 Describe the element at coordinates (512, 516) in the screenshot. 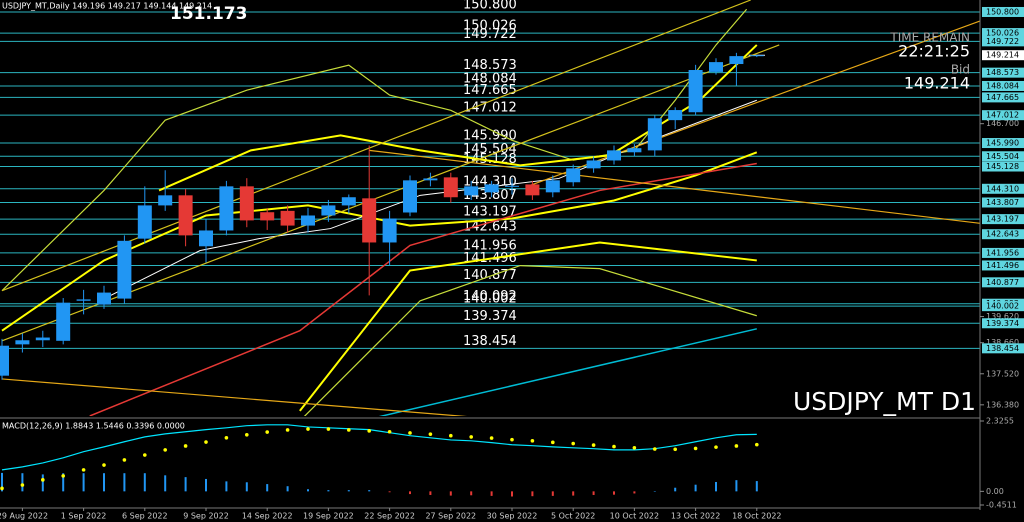

I see `x-tick-label: 30 Sep 2022` at that location.